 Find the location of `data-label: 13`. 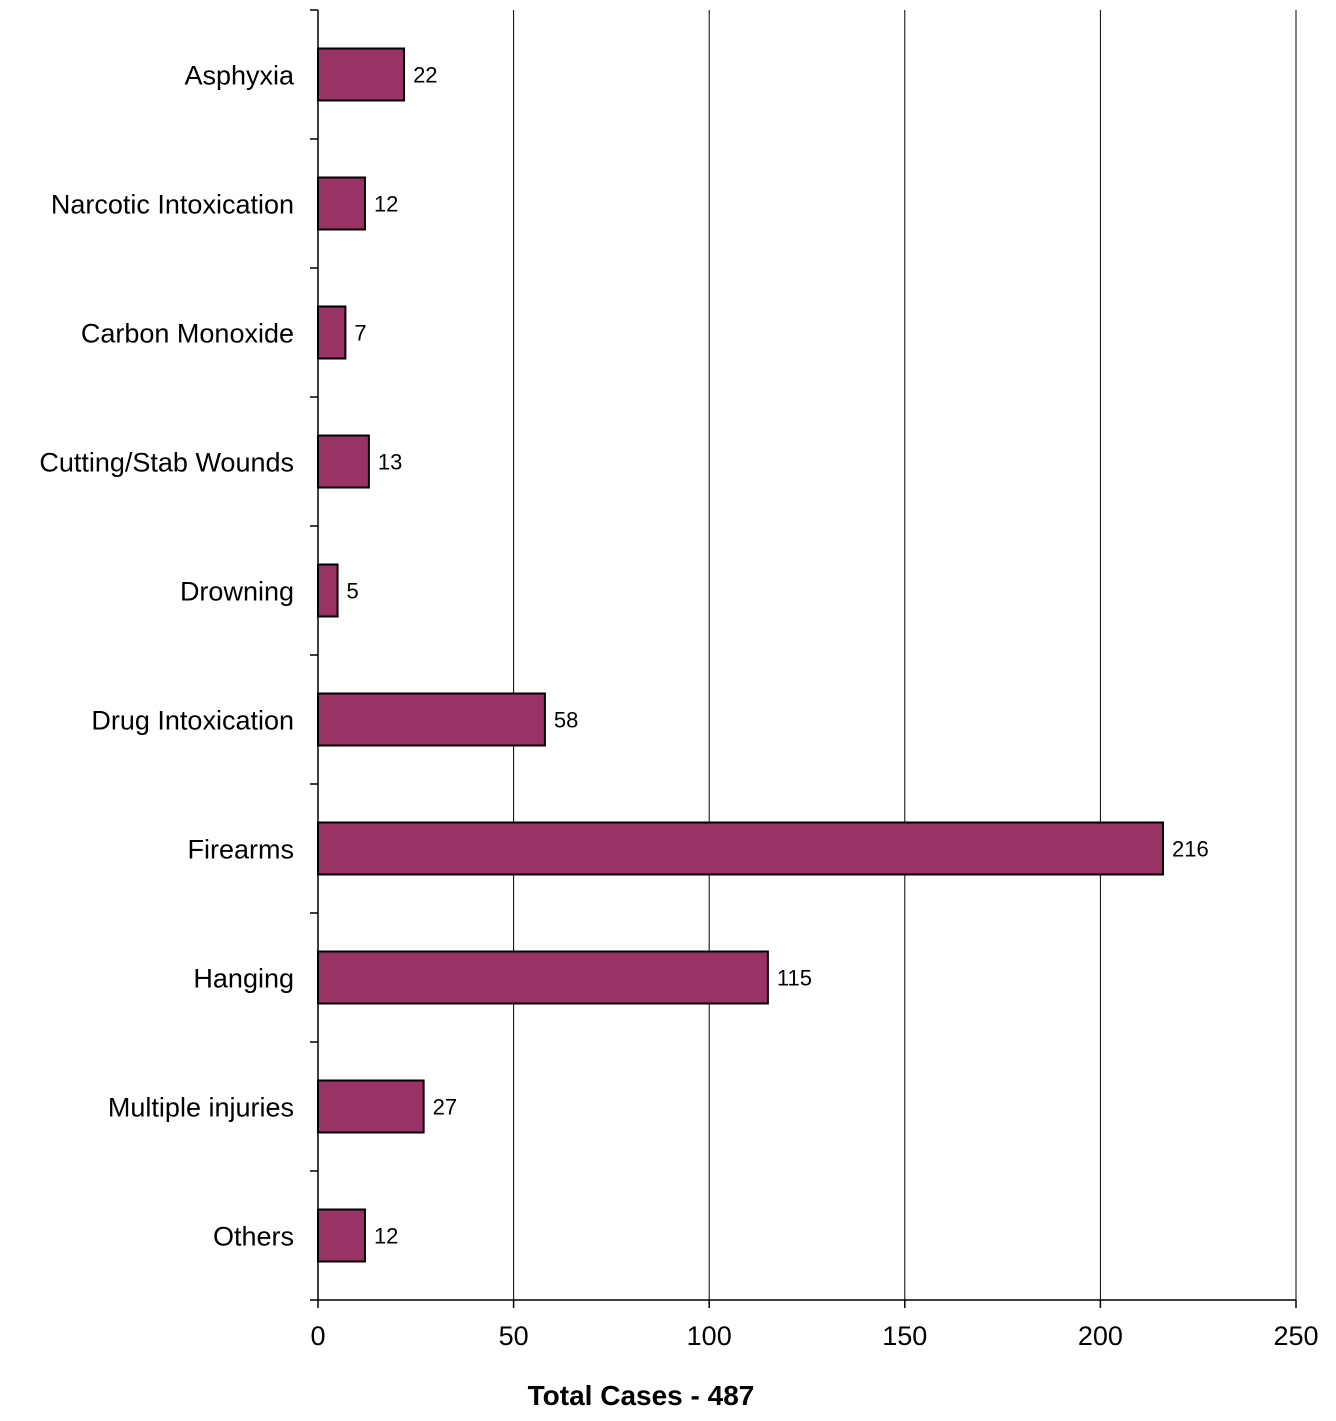

data-label: 13 is located at coordinates (390, 462).